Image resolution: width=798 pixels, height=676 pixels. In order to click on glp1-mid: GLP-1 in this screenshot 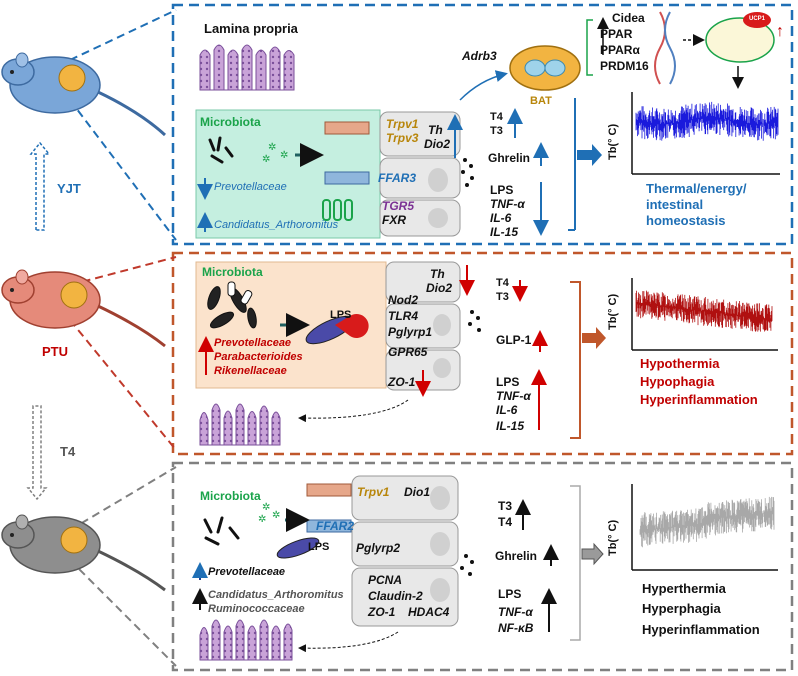, I will do `click(514, 340)`.